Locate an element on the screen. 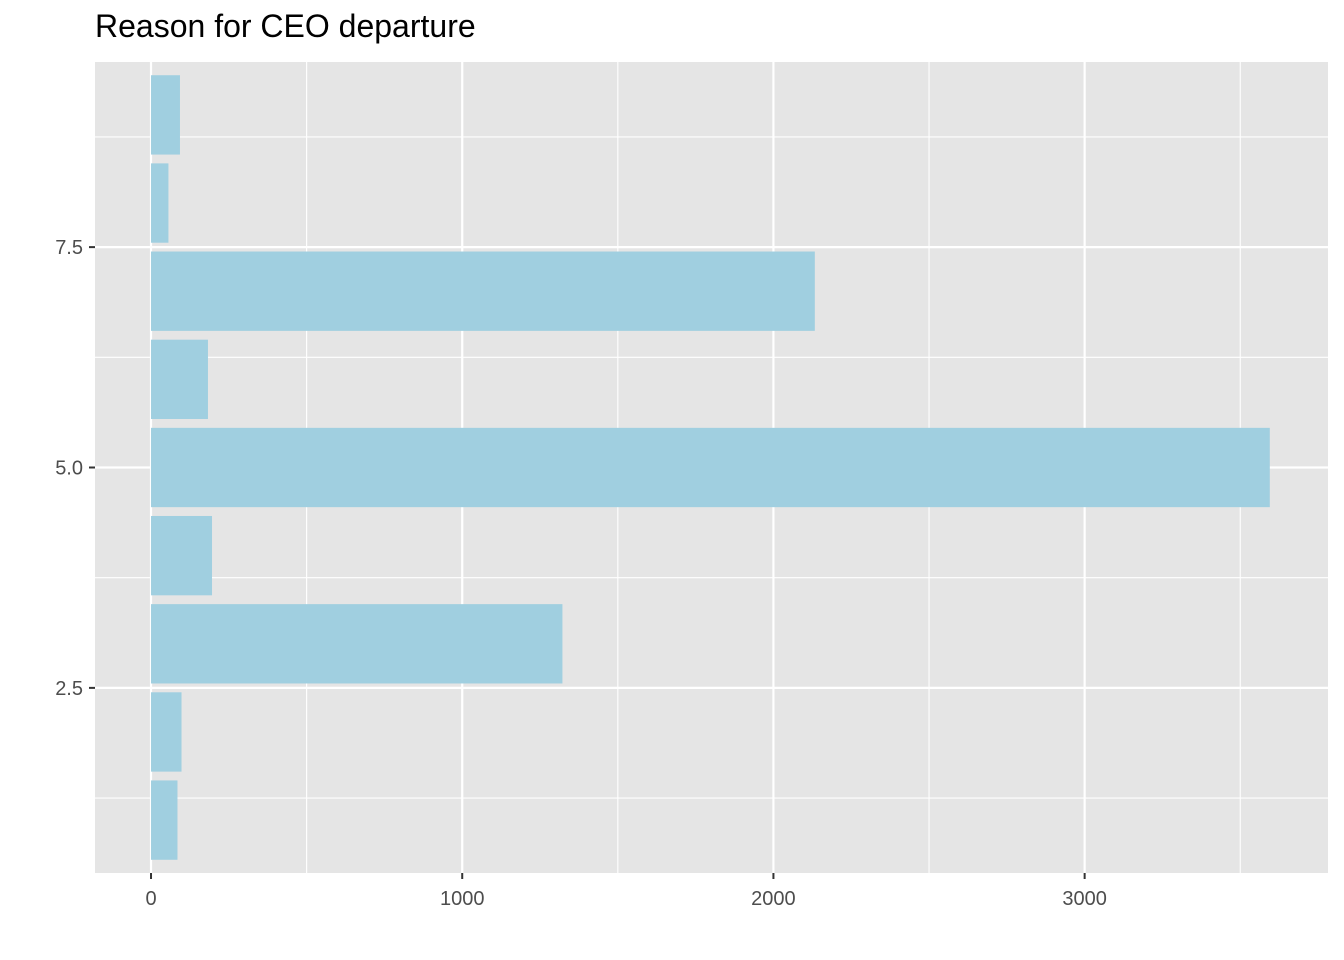  y-tick-label: 7.5 is located at coordinates (69, 248).